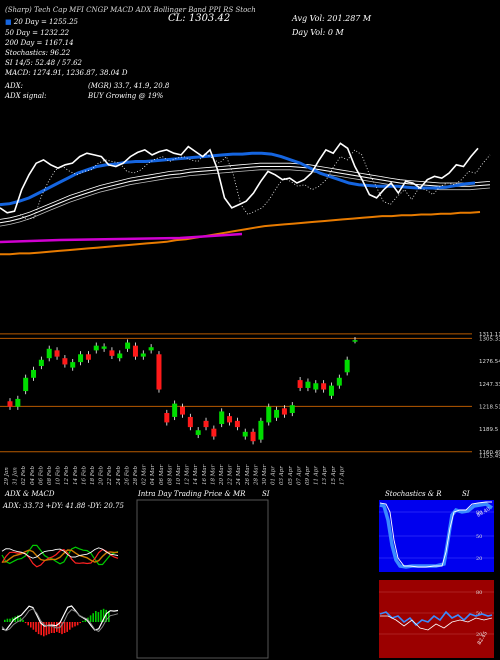 The height and width of the screenshot is (660, 500). I want to click on adx-label: ADX:, so click(14, 86).